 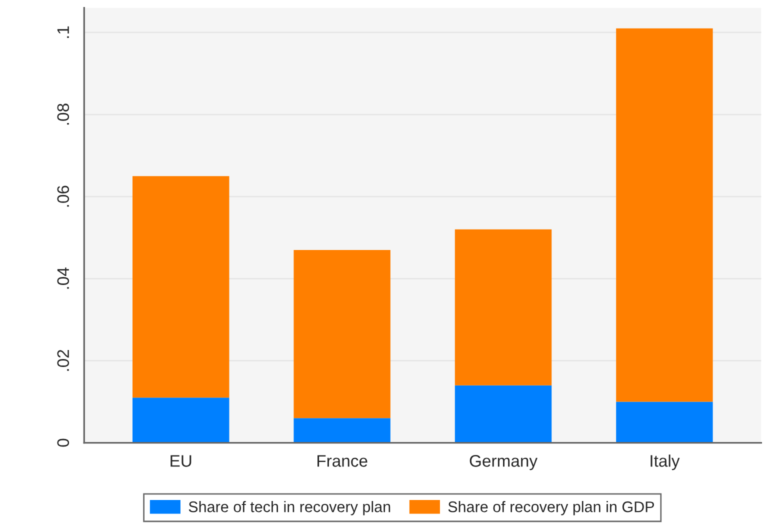 What do you see at coordinates (63, 278) in the screenshot?
I see `y-tick-label: .04` at bounding box center [63, 278].